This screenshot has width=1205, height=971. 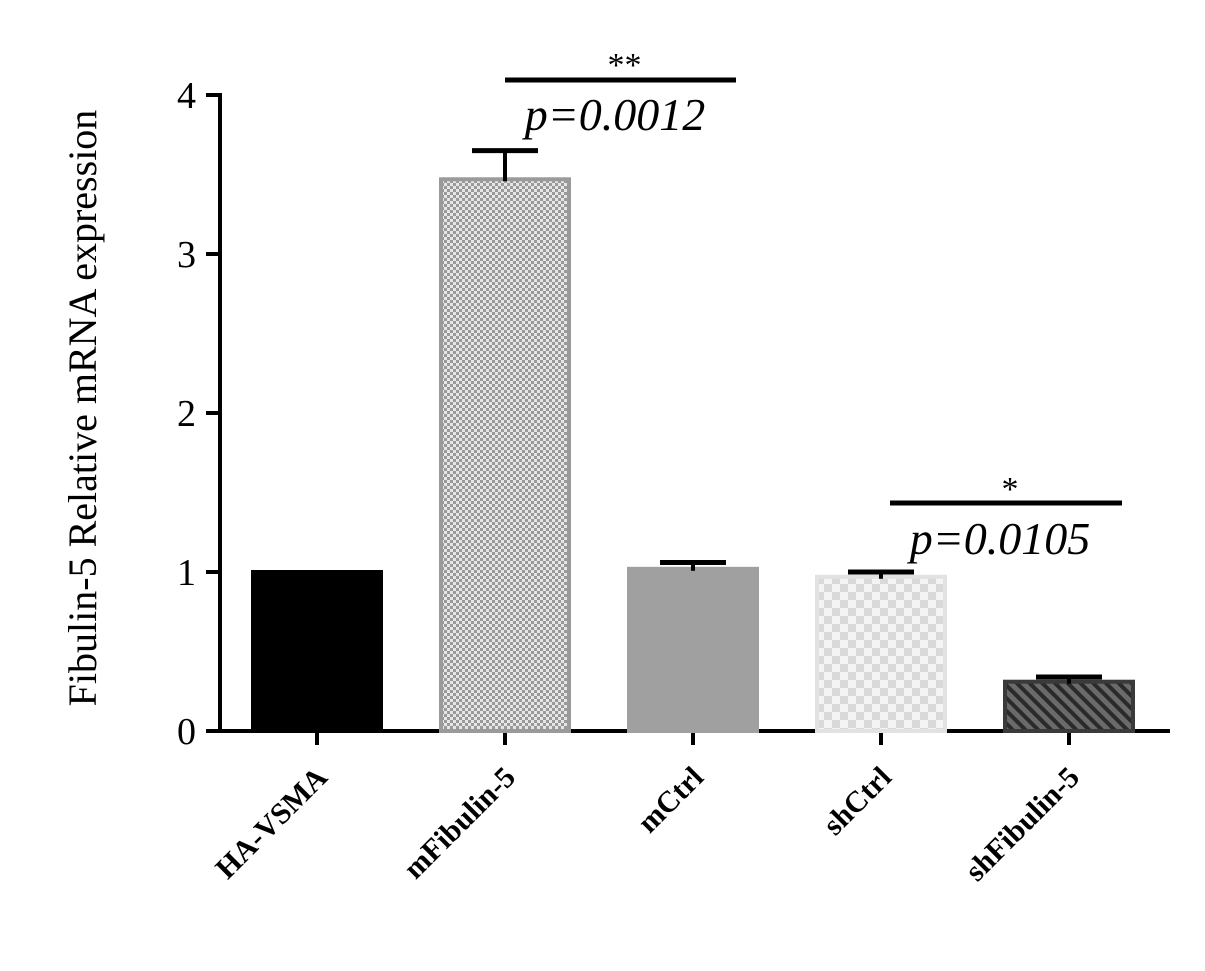 What do you see at coordinates (1022, 824) in the screenshot?
I see `x-tick-label-shFibulin-5: shFibulin-5` at bounding box center [1022, 824].